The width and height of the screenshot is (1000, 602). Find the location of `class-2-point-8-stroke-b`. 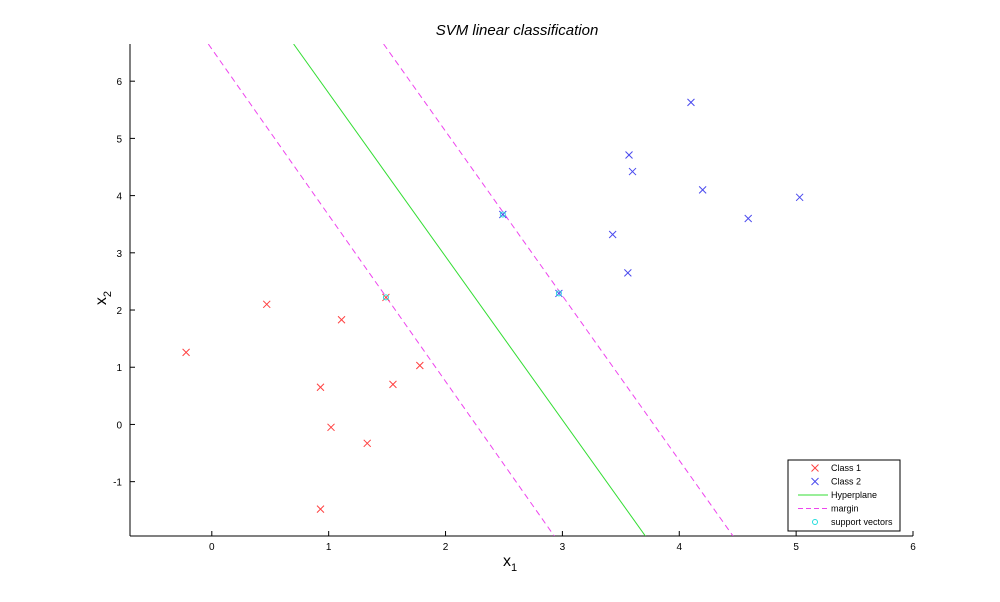

class-2-point-8-stroke-b is located at coordinates (559, 293).